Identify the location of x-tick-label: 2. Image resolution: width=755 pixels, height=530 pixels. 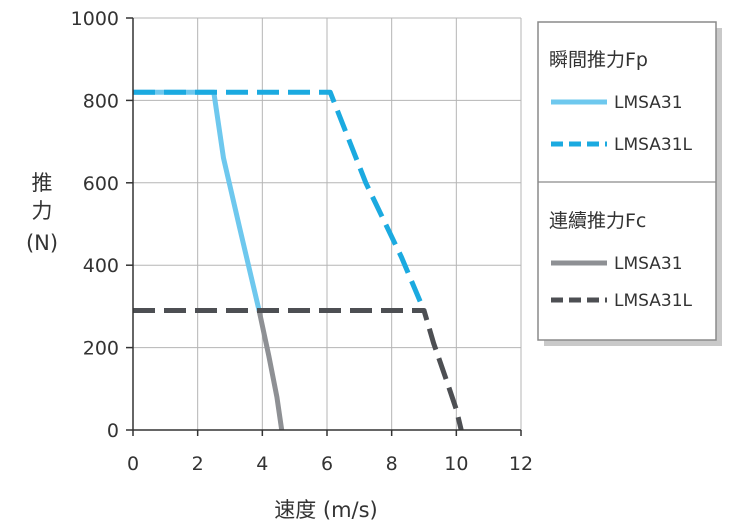
(198, 464).